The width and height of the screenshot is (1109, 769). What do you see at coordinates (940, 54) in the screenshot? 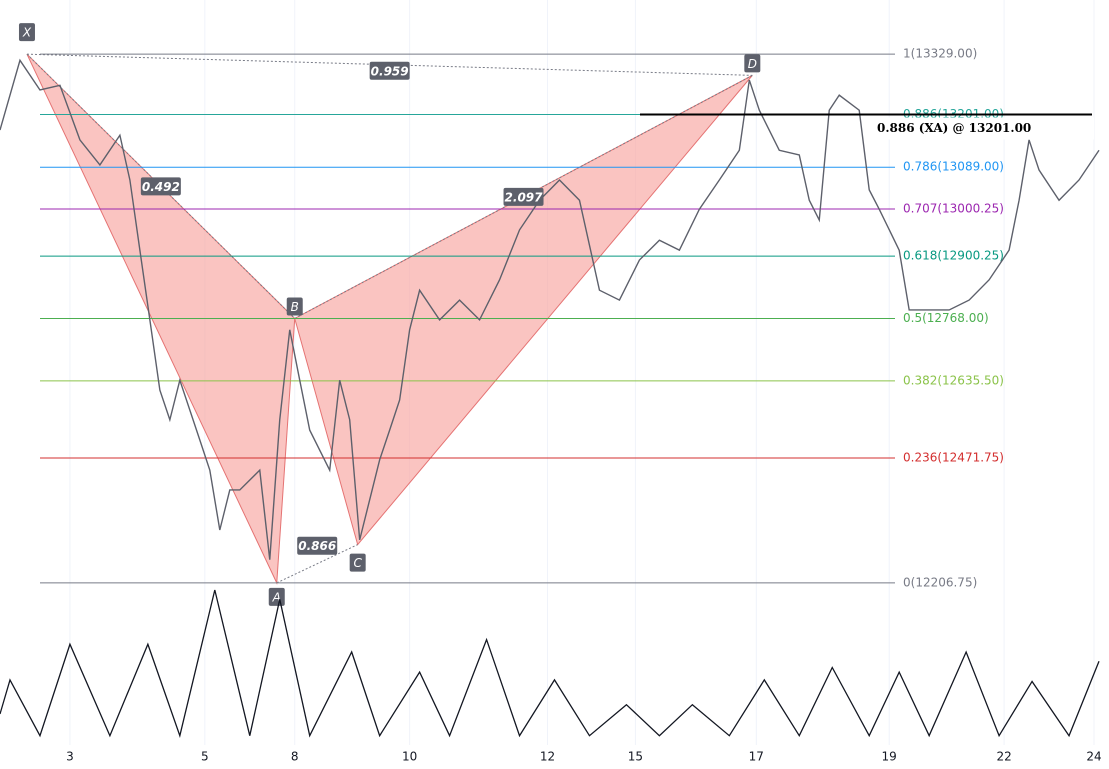
I see `fib-label: 1(13329.00)` at bounding box center [940, 54].